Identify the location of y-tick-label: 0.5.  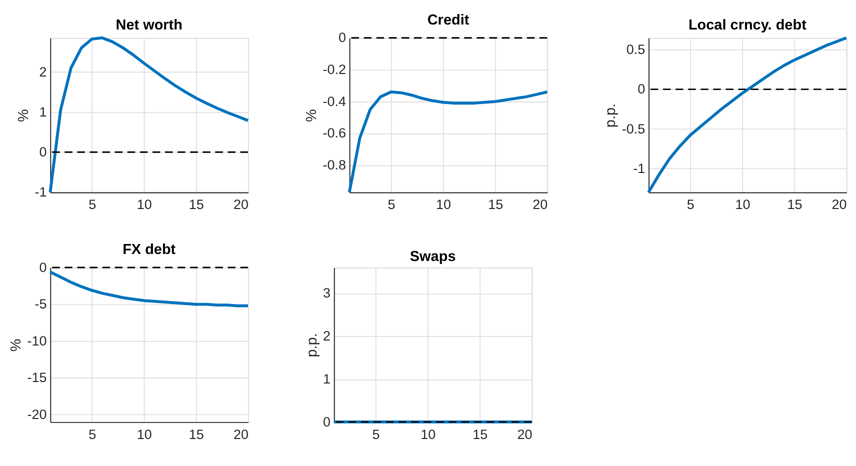
(636, 50).